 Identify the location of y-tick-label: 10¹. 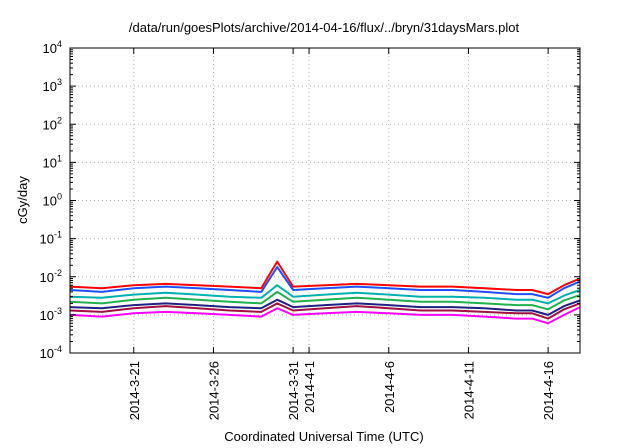
(52, 161).